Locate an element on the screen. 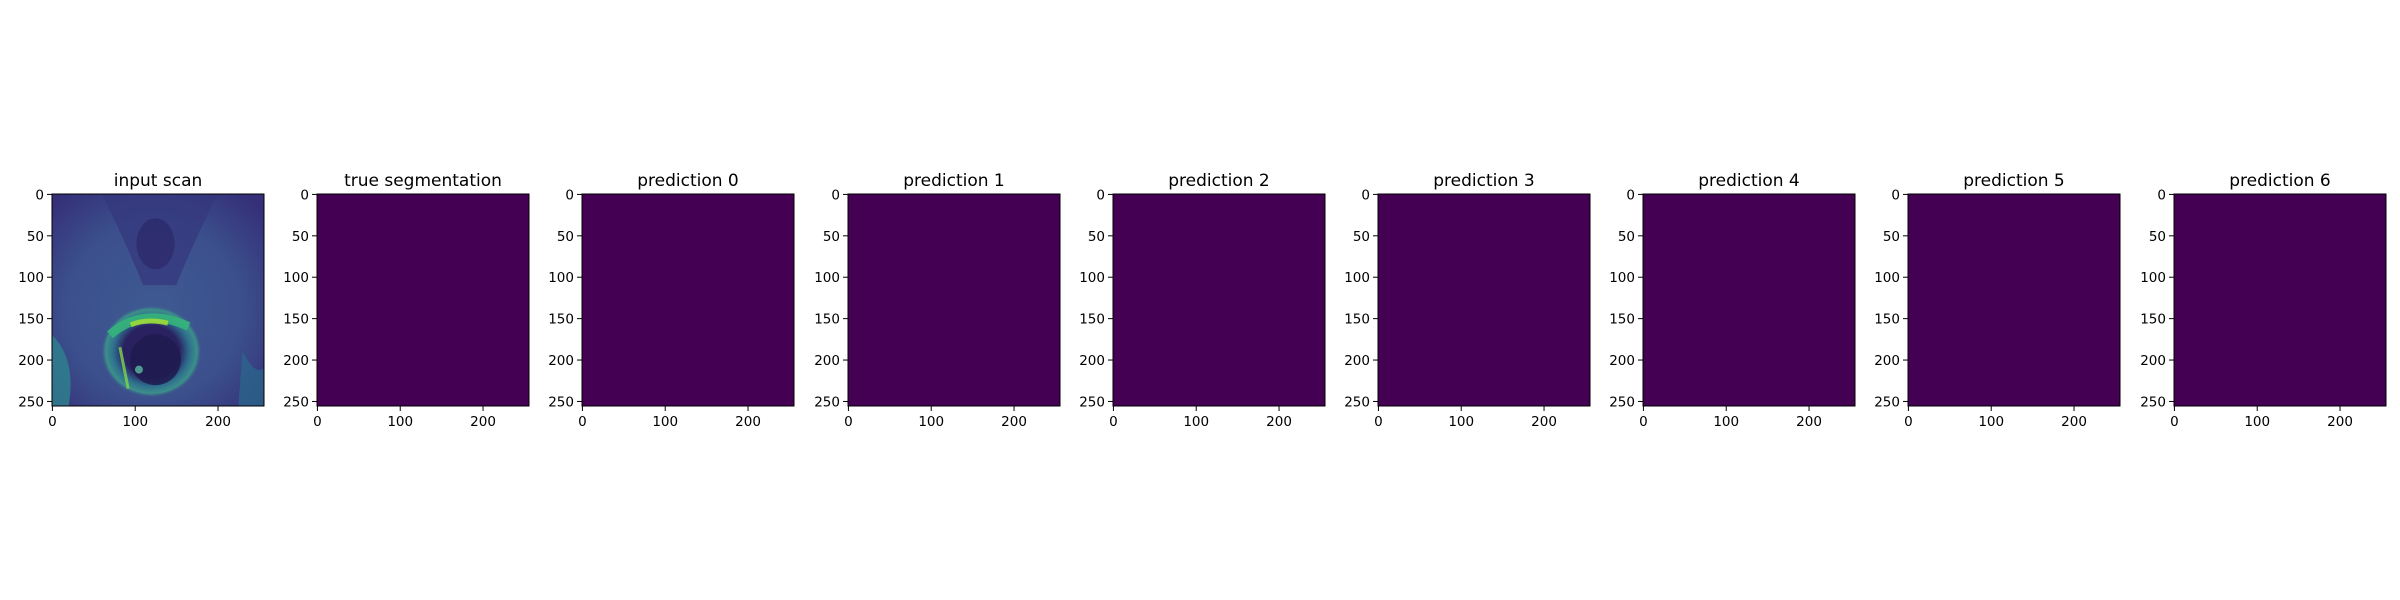  panel-1: true segmentation 0 100 200 0 50 100 150 200 250 is located at coordinates (406, 300).